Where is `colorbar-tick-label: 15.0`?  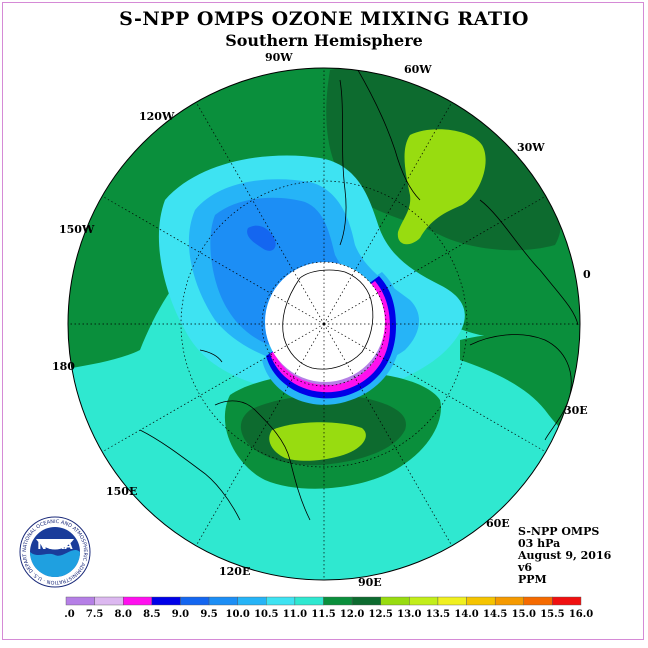
colorbar-tick-label: 15.0 is located at coordinates (524, 614).